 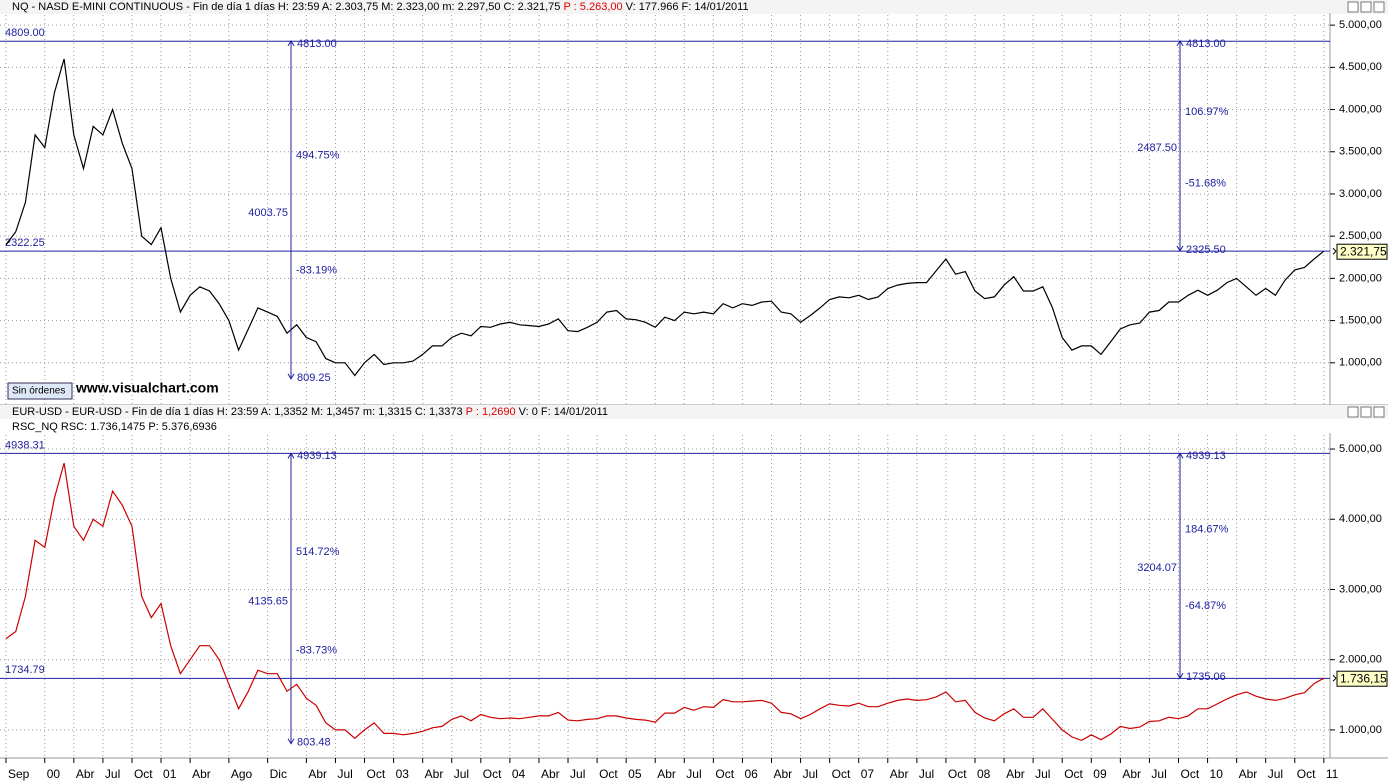 What do you see at coordinates (1157, 568) in the screenshot?
I see `measure-range: 3204.07` at bounding box center [1157, 568].